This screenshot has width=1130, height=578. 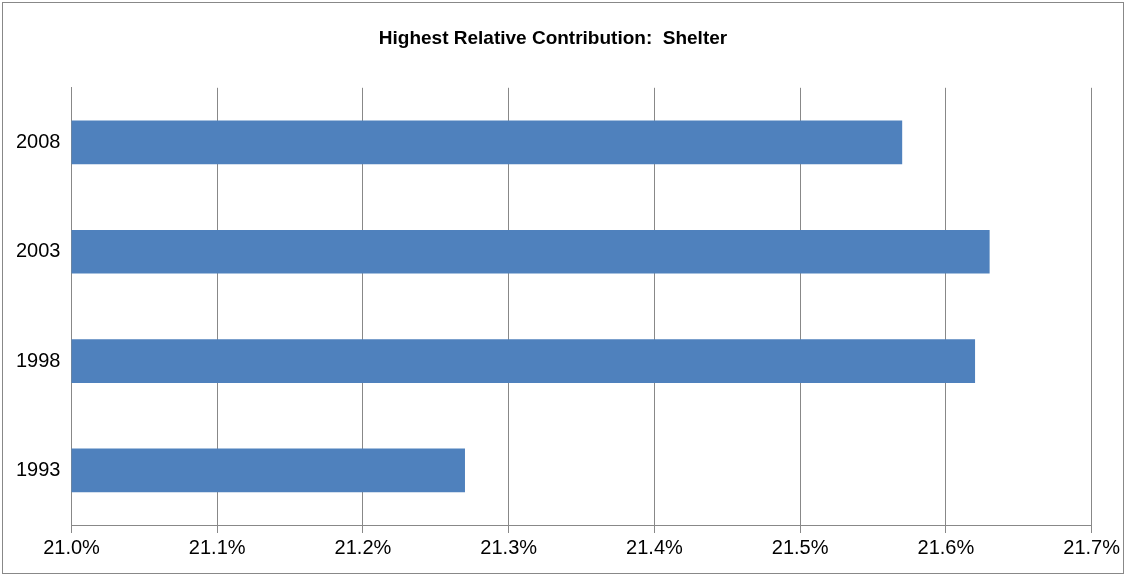 What do you see at coordinates (72, 546) in the screenshot?
I see `x-tick-label: 21.0%` at bounding box center [72, 546].